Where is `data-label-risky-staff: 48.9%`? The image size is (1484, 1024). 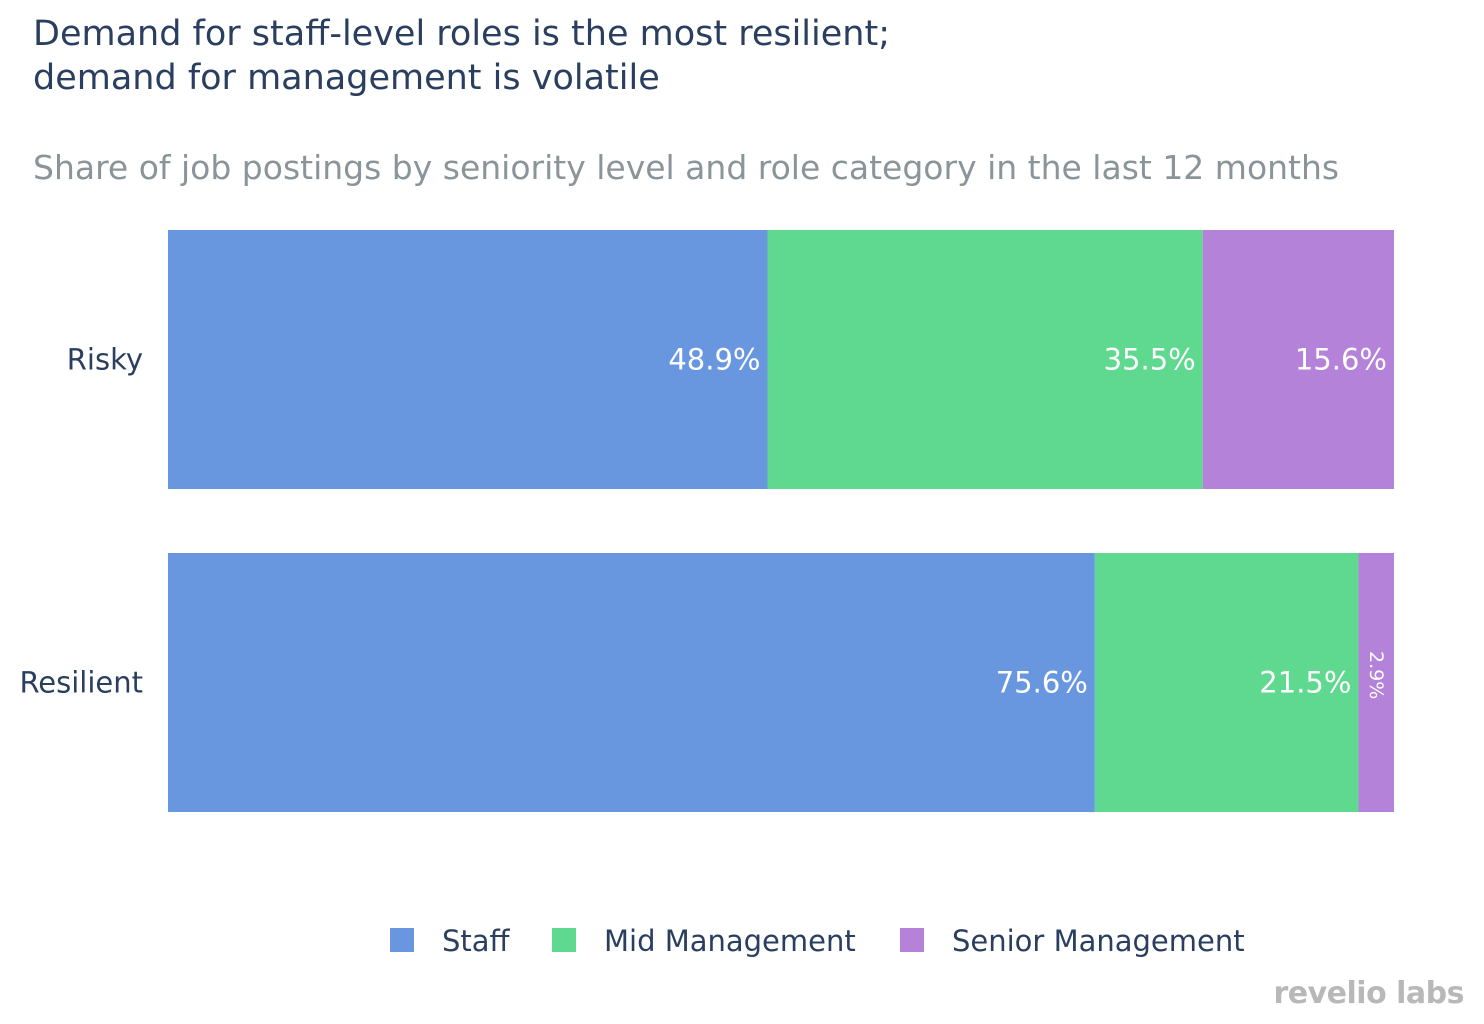
data-label-risky-staff: 48.9% is located at coordinates (714, 360).